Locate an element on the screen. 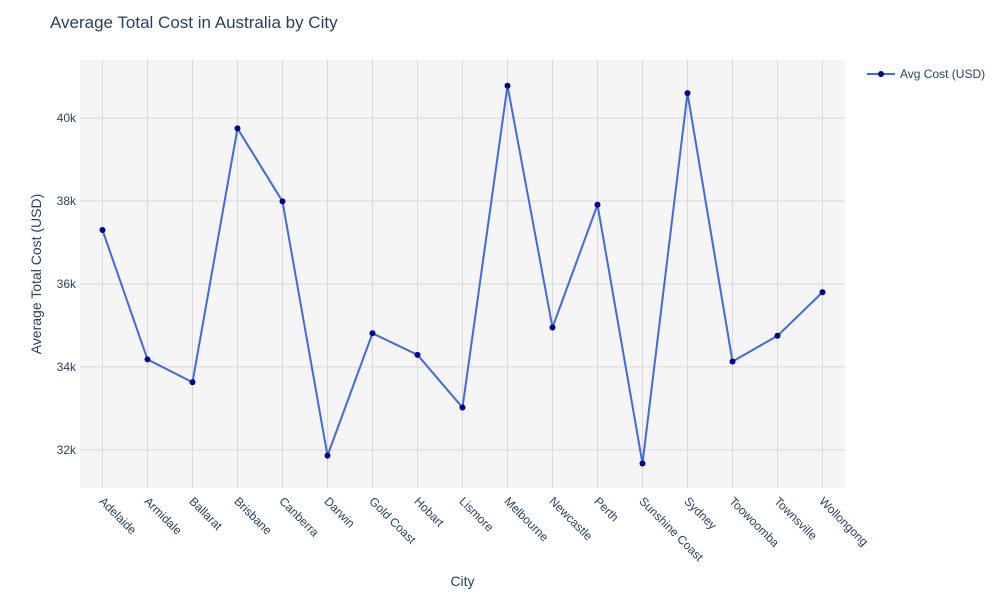 The image size is (1000, 600). x-tick-label: Newcastle is located at coordinates (570, 518).